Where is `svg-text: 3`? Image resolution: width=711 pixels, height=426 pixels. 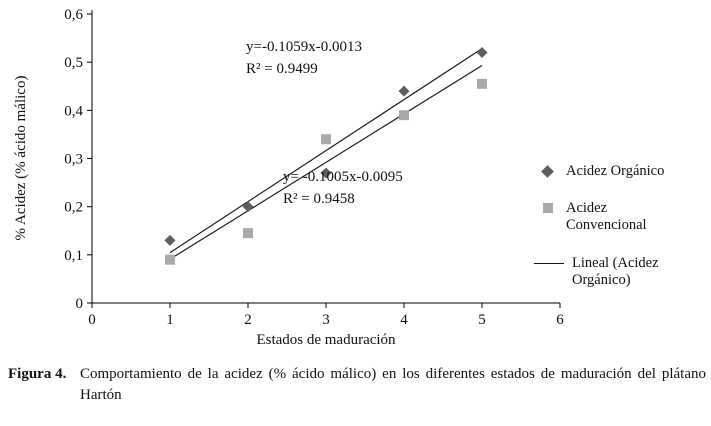 svg-text: 3 is located at coordinates (326, 320).